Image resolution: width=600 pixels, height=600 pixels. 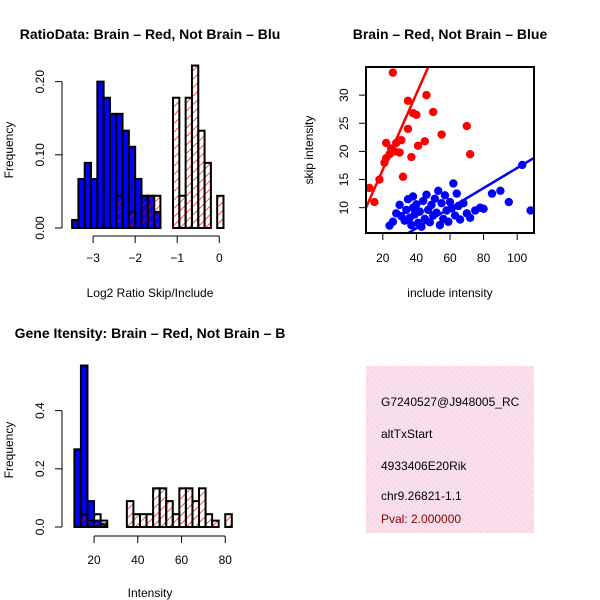 I want to click on ratio-chart-title: RatioData: Brain – Red, Not Brain – Blu, so click(x=150, y=34).